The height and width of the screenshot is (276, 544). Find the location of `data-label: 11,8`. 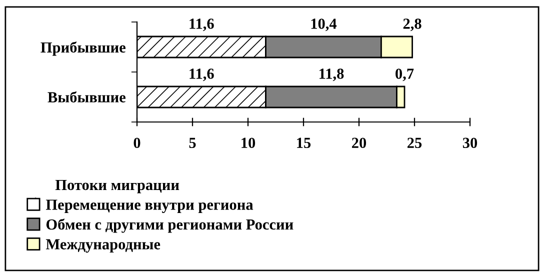

data-label: 11,8 is located at coordinates (332, 75).